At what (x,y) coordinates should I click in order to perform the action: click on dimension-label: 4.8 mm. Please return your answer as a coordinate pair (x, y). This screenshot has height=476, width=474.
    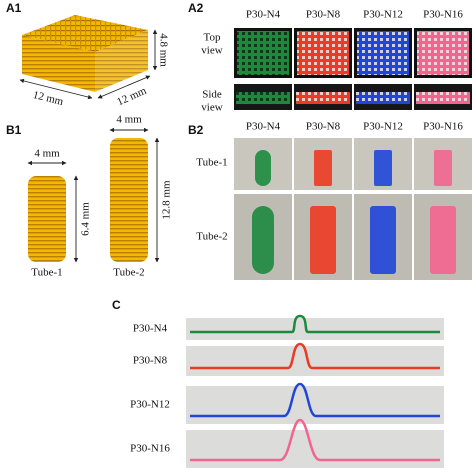
    Looking at the image, I should click on (163, 50).